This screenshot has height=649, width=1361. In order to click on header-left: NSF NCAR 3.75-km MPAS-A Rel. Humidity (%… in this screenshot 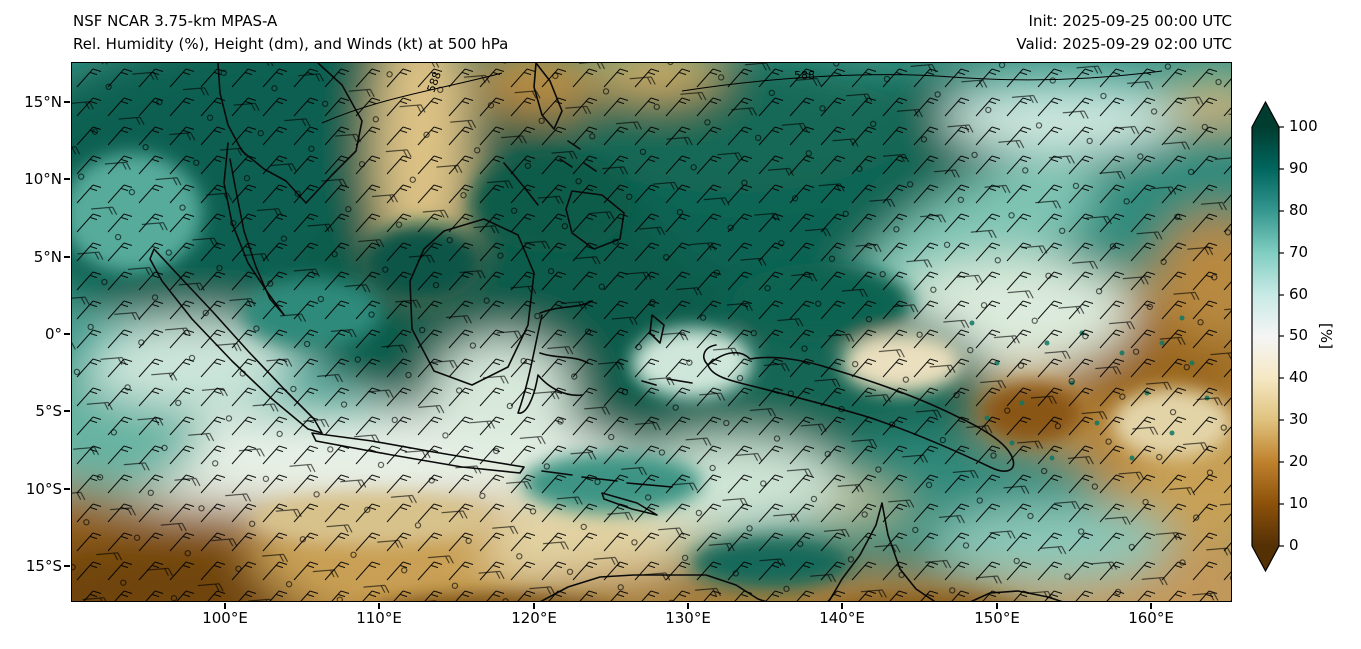, I will do `click(290, 33)`.